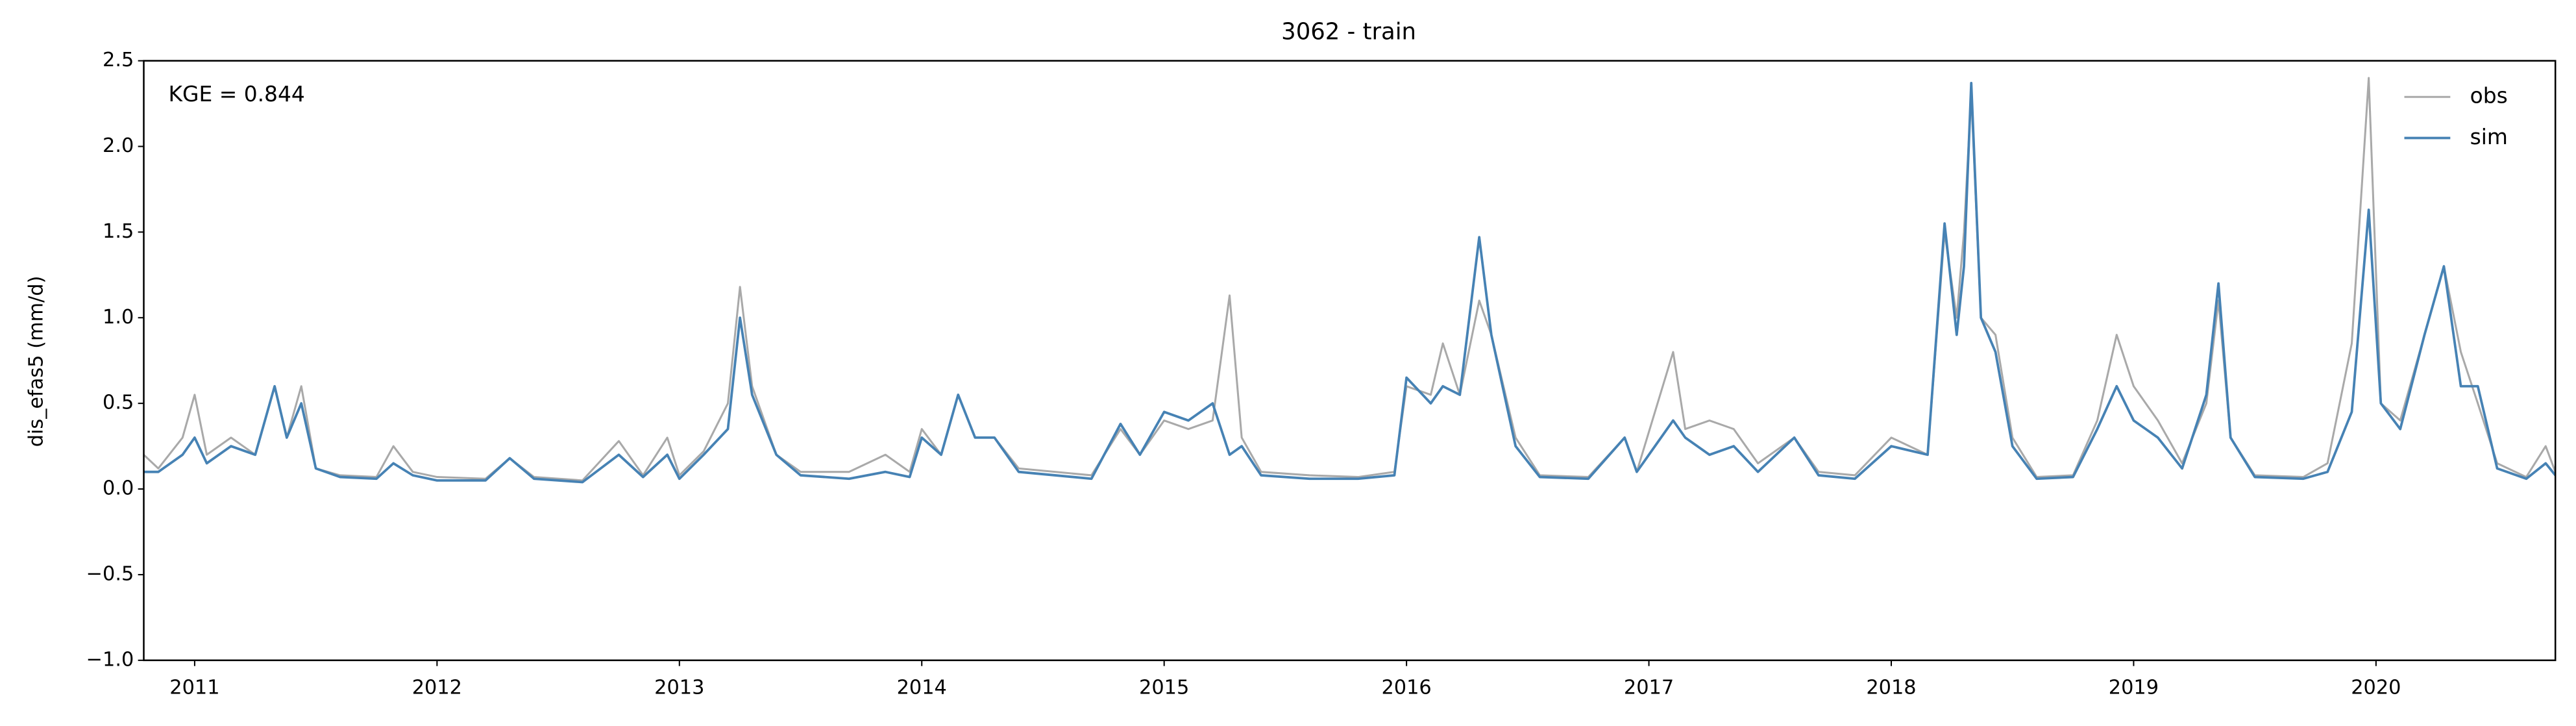 Image resolution: width=2576 pixels, height=726 pixels. Describe the element at coordinates (118, 488) in the screenshot. I see `y-tick-label: 0.0` at that location.